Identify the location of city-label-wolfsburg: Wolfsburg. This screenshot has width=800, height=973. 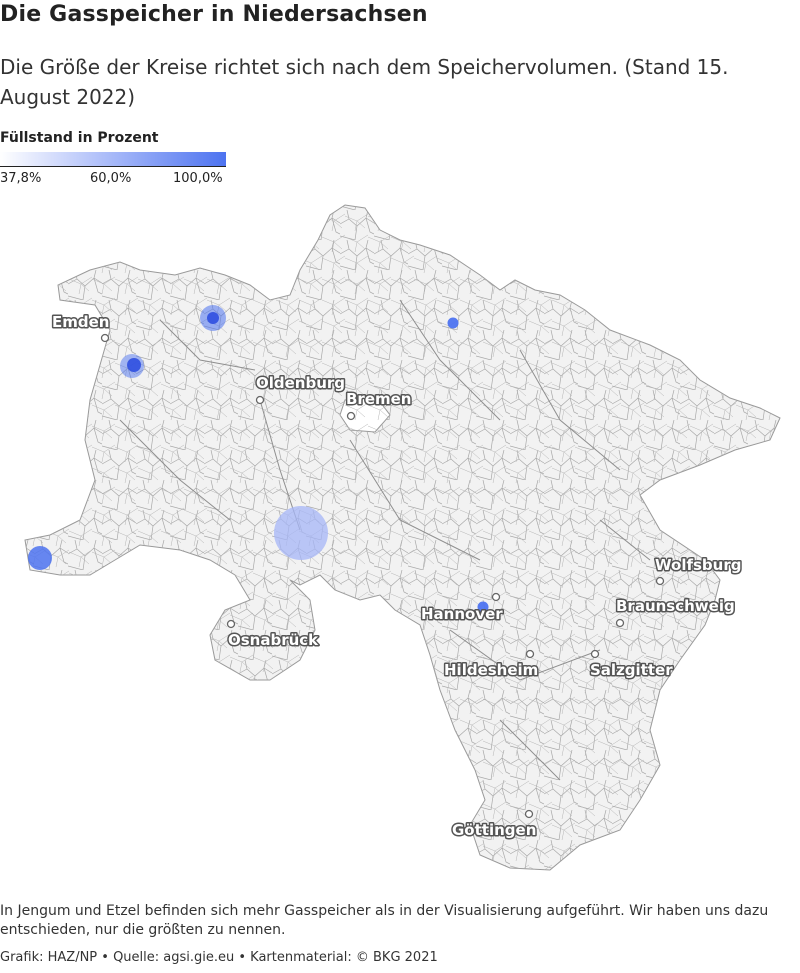
(698, 565).